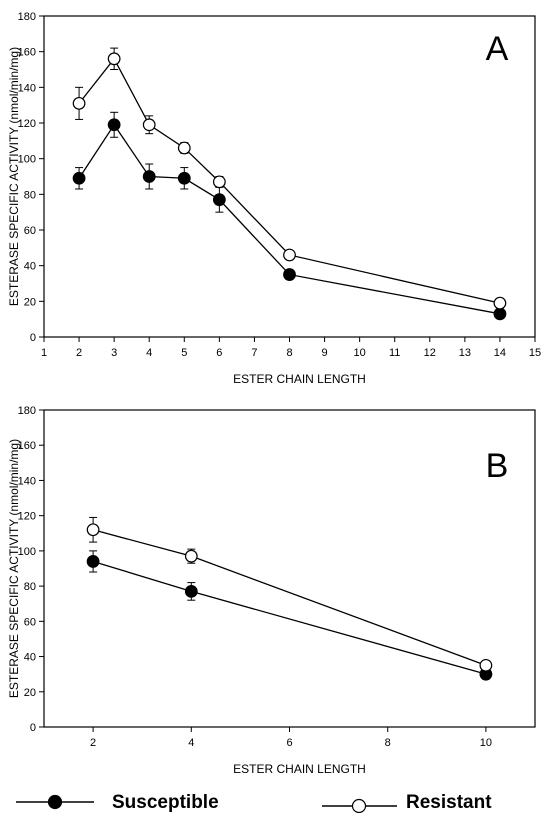 Image resolution: width=552 pixels, height=813 pixels. Describe the element at coordinates (394, 353) in the screenshot. I see `x-tick-label: 11` at that location.